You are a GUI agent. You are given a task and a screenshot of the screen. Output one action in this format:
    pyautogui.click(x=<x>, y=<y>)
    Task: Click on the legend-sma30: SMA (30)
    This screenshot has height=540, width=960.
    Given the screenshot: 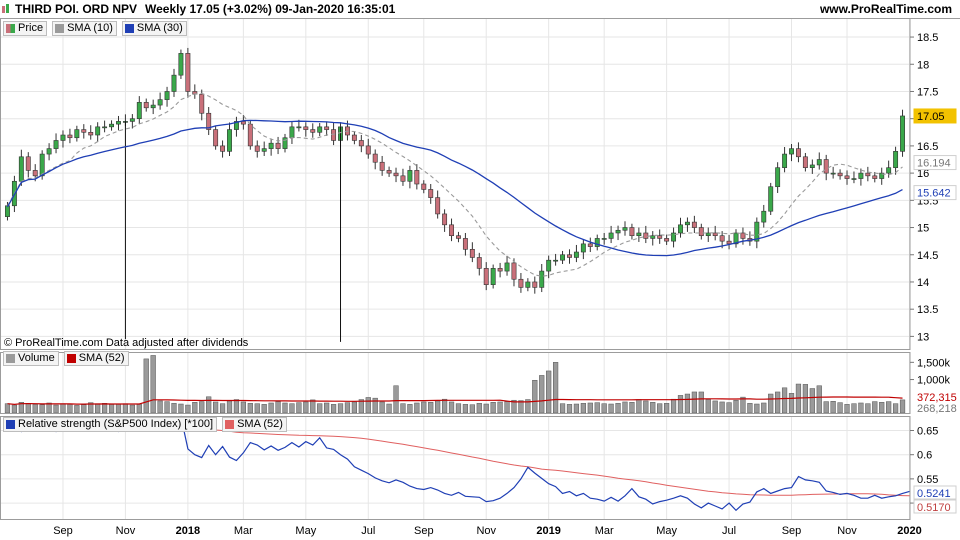 What is the action you would take?
    pyautogui.click(x=154, y=28)
    